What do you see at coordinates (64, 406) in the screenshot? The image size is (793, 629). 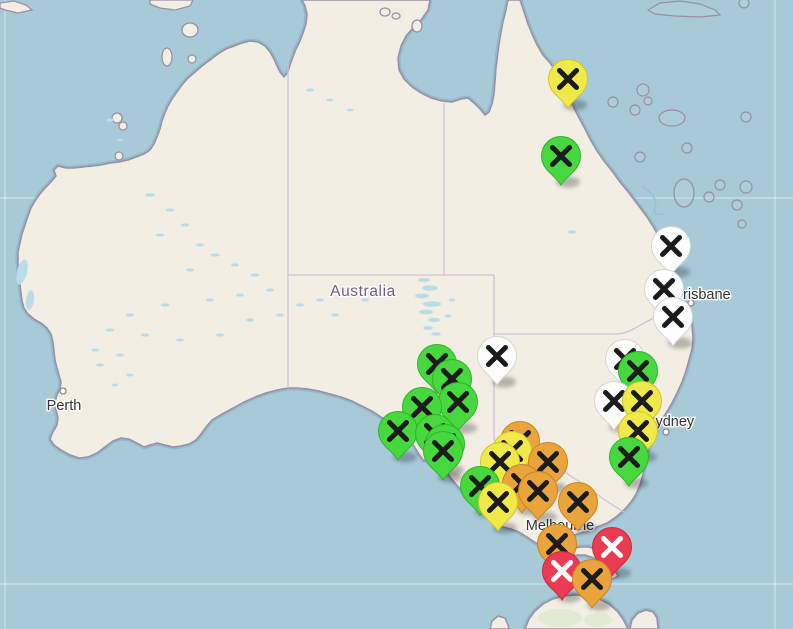 I see `city-label-perth: Perth` at bounding box center [64, 406].